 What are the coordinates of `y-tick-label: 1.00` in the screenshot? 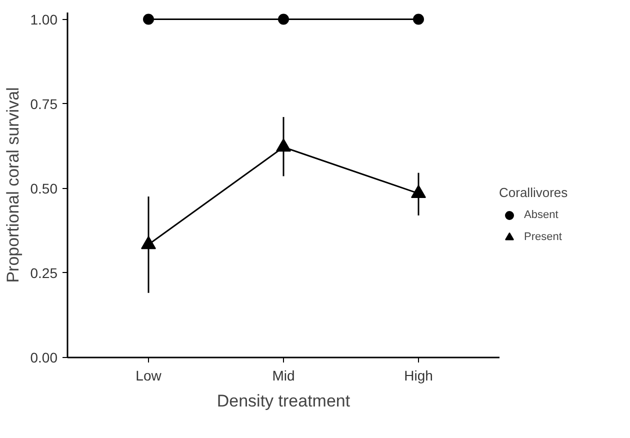 It's located at (44, 19).